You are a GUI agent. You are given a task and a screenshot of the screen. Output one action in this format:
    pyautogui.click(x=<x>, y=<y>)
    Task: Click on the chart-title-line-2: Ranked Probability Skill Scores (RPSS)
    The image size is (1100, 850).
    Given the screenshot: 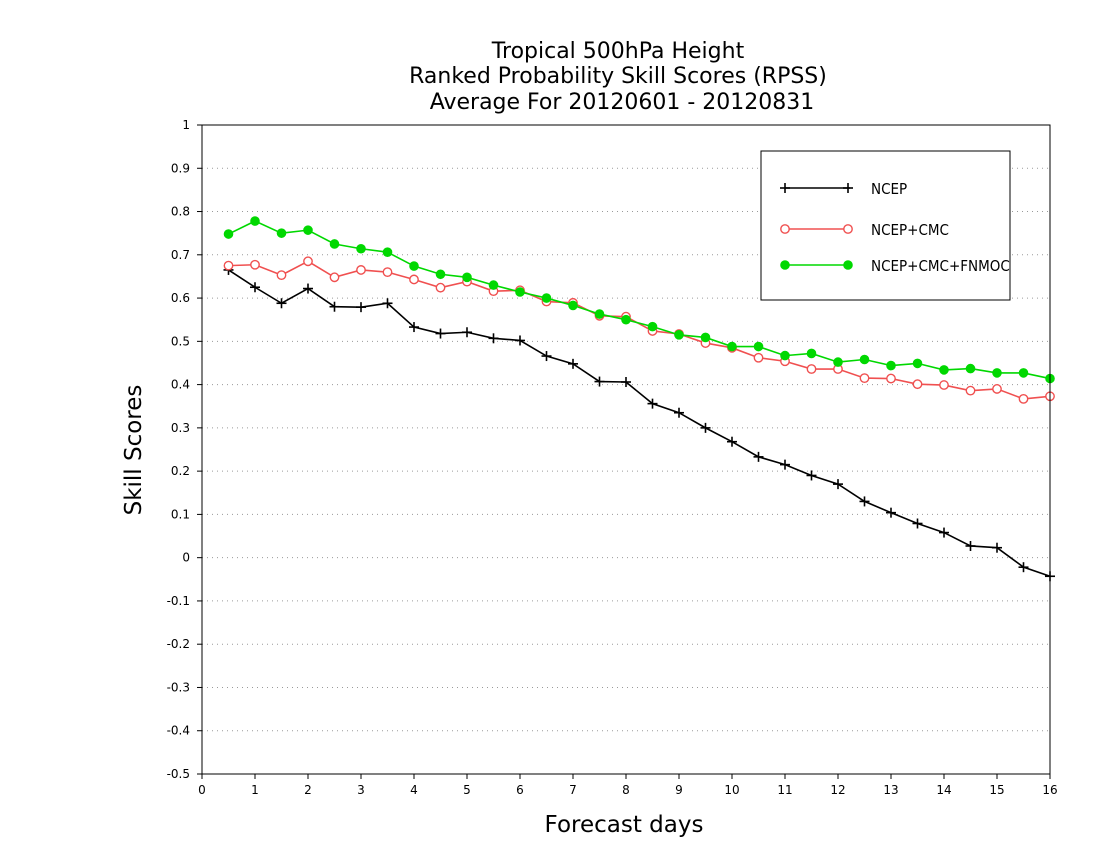 What is the action you would take?
    pyautogui.click(x=618, y=76)
    